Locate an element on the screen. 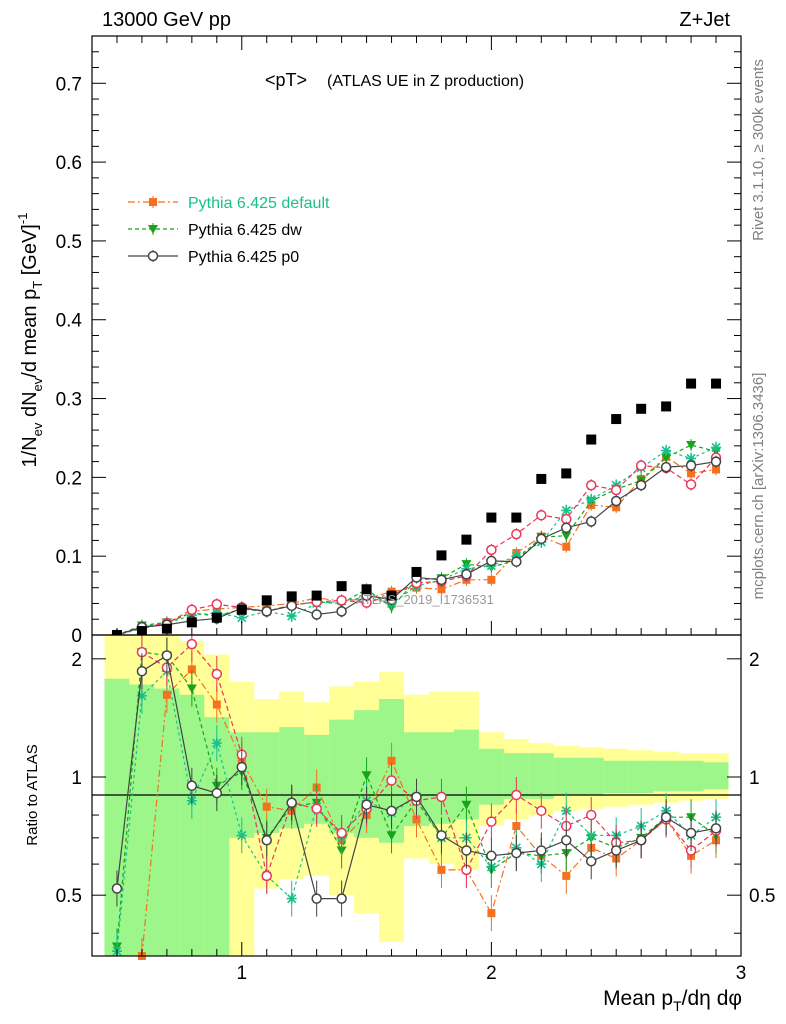  x-tick-label: 2 is located at coordinates (491, 973).